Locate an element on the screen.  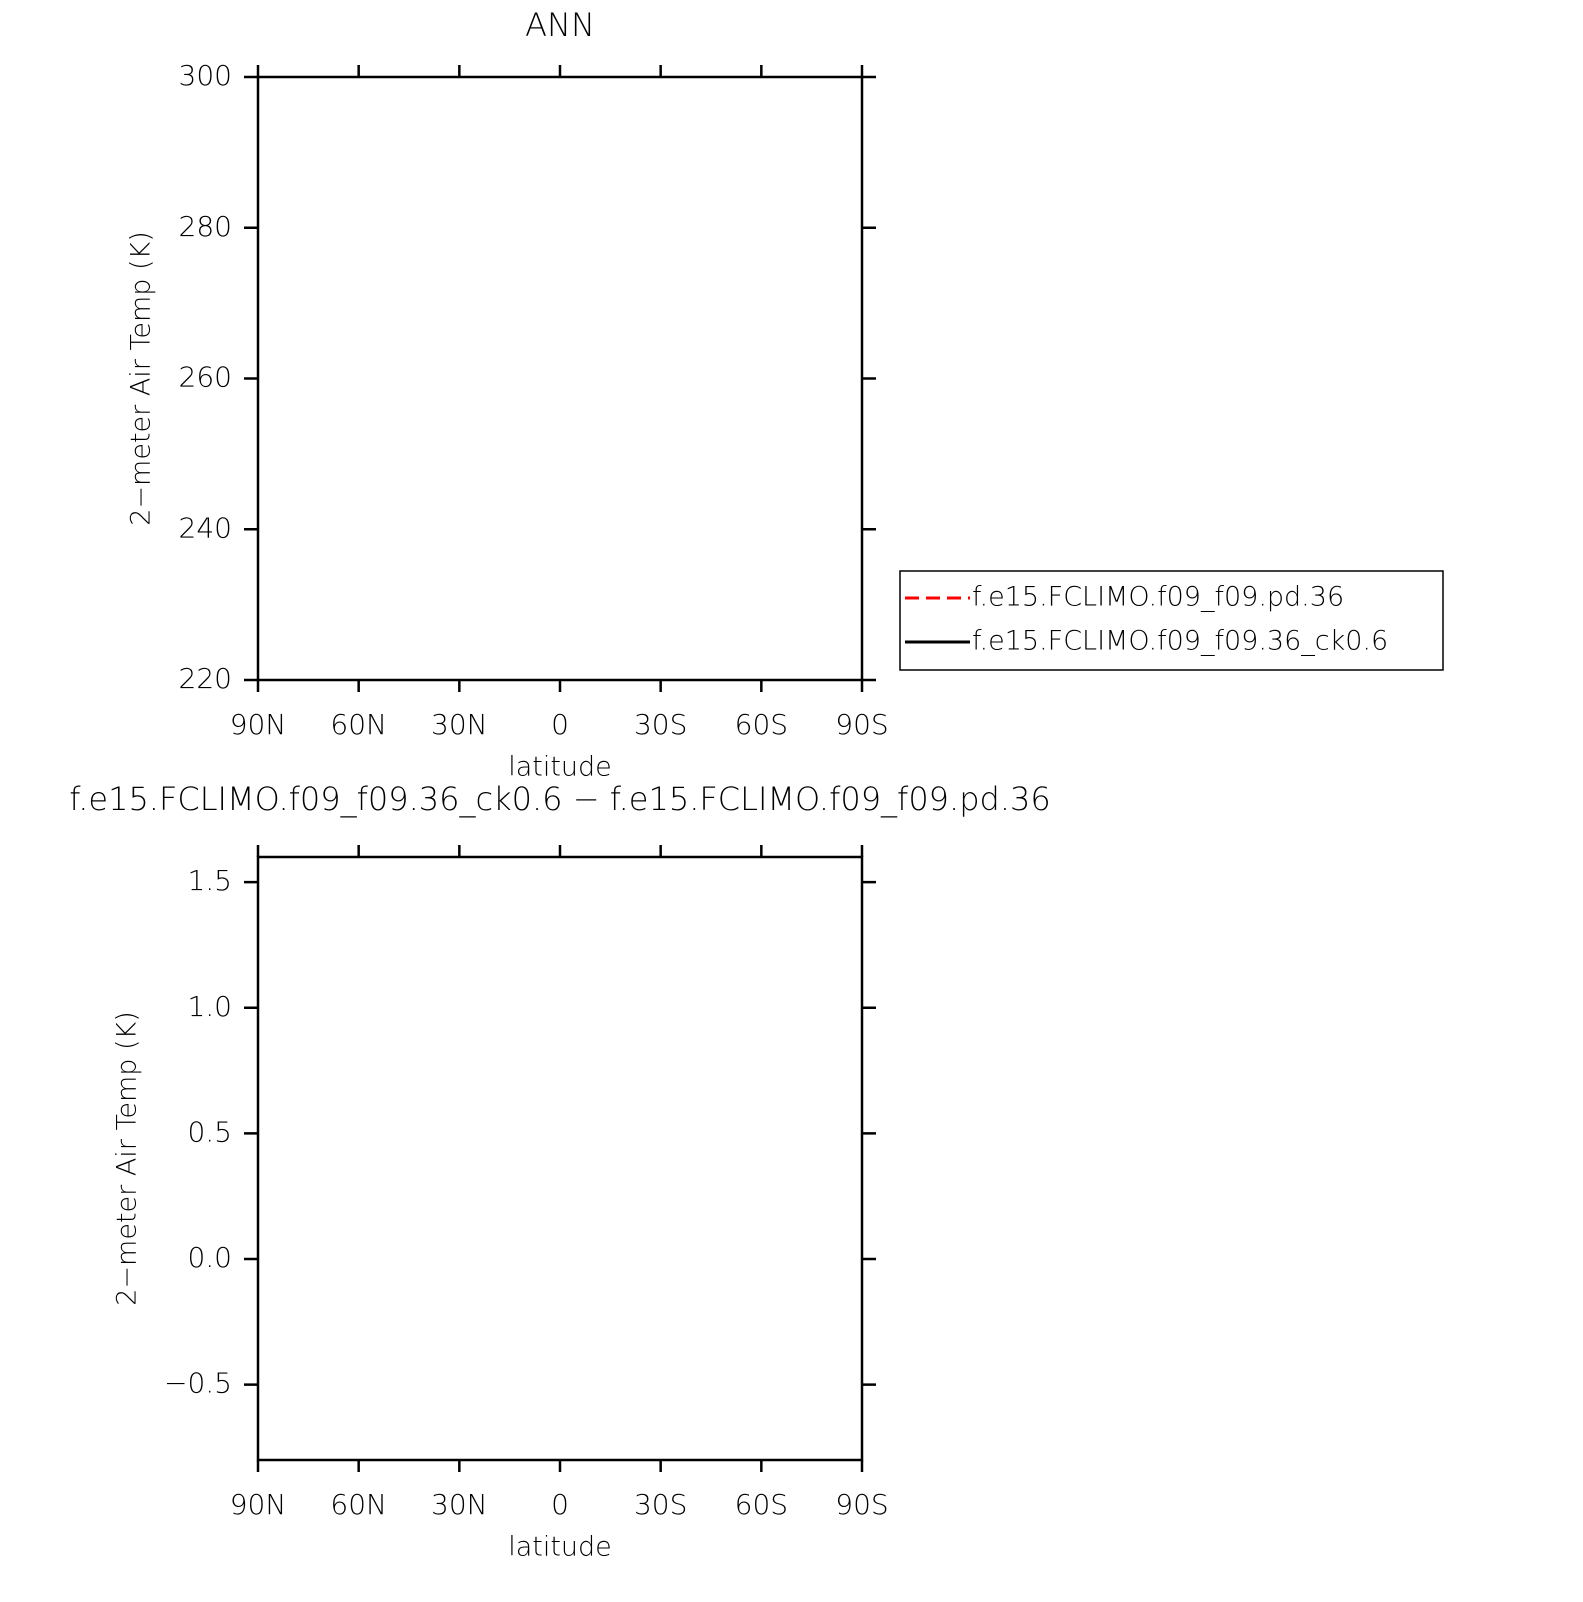
legend-label: f.e15.FCLIMO.f09_f09.36_ck0.6 is located at coordinates (1180, 641).